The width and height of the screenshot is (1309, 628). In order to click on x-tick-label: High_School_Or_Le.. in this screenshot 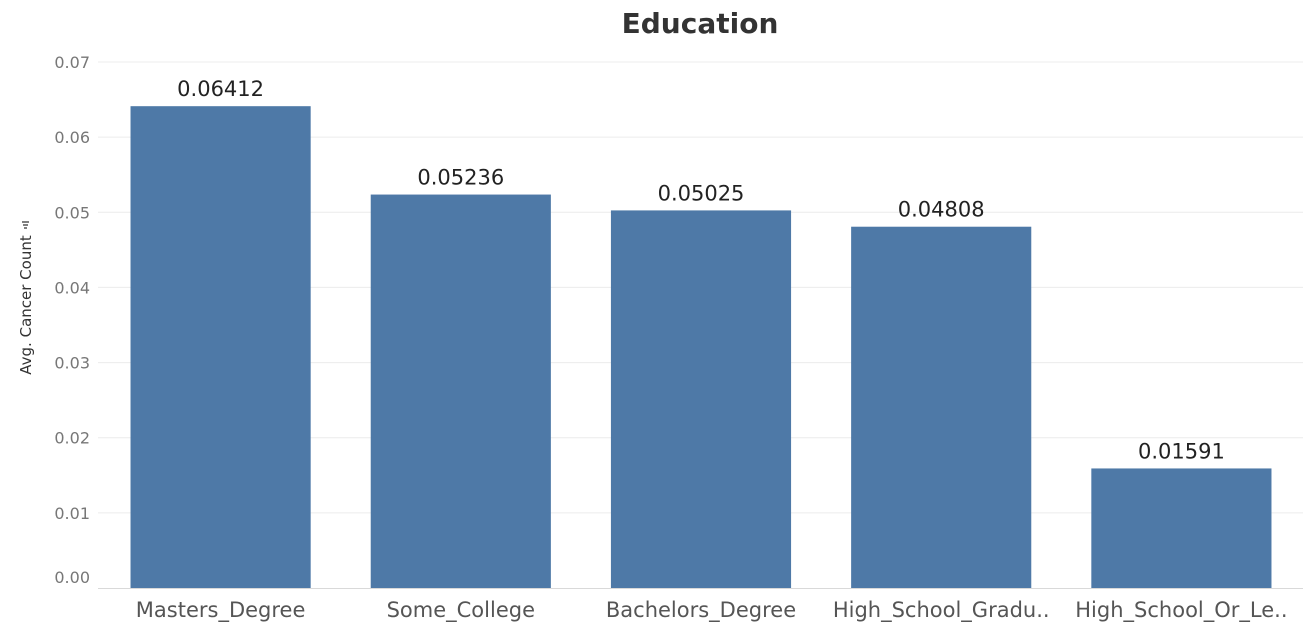, I will do `click(1181, 610)`.